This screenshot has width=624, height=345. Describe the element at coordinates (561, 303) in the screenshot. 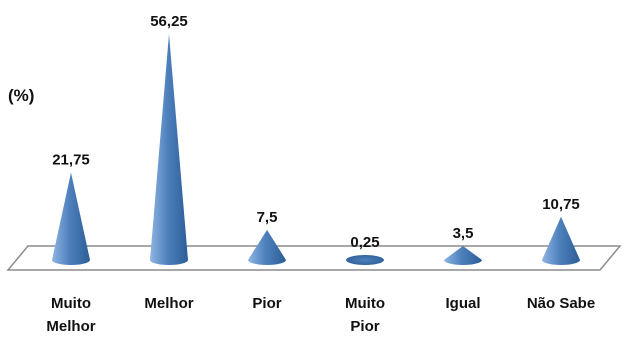

I see `category-label: Não Sabe` at that location.